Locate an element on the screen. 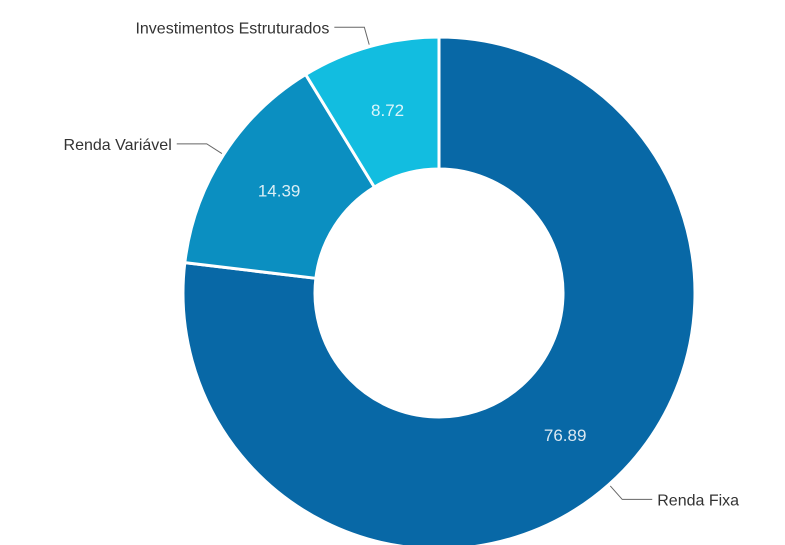 The height and width of the screenshot is (545, 785). slice-investimentos-estruturados is located at coordinates (372, 112).